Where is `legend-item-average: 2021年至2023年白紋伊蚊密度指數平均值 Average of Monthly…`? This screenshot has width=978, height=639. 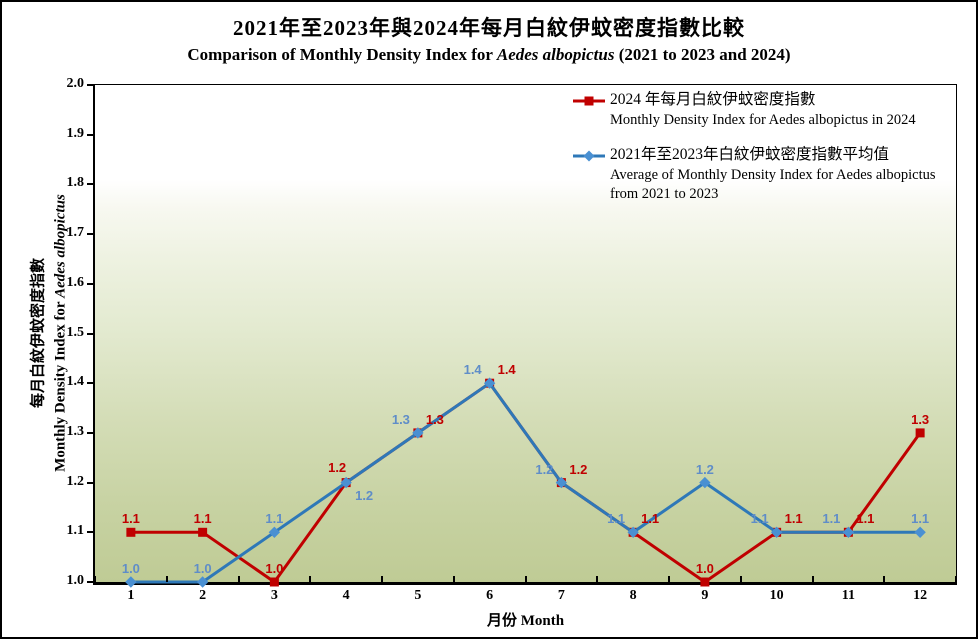 legend-item-average: 2021年至2023年白紋伊蚊密度指數平均值 Average of Monthly… is located at coordinates (768, 174).